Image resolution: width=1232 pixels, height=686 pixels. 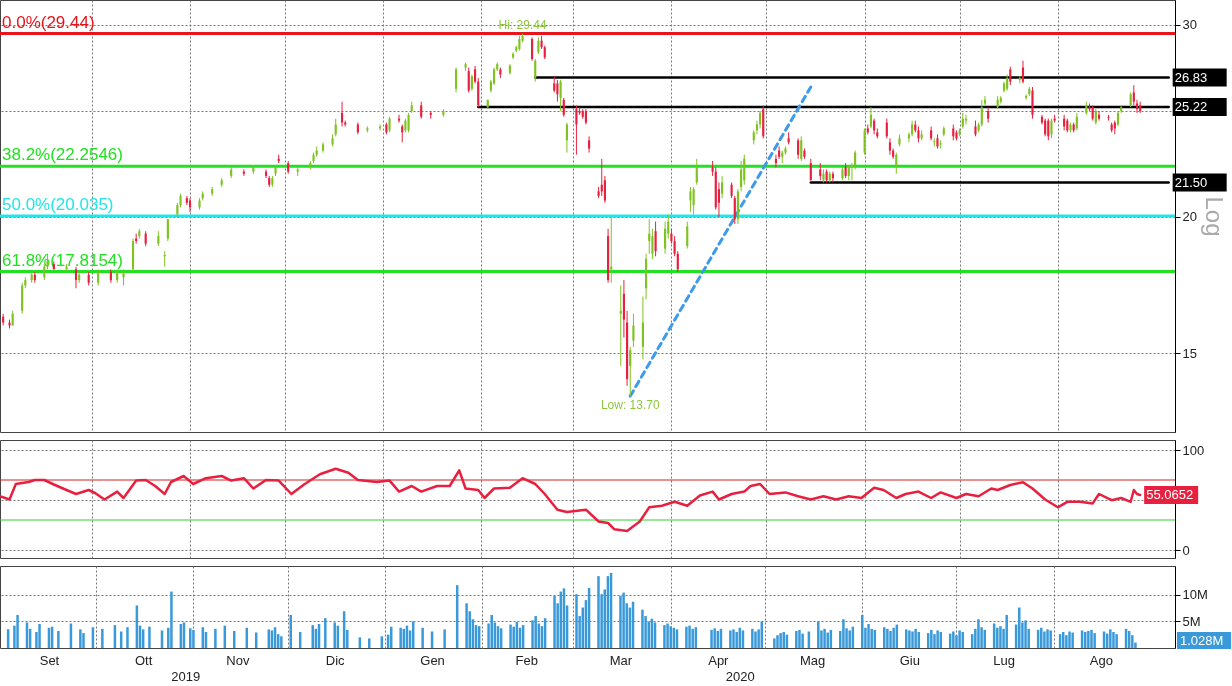 What do you see at coordinates (719, 660) in the screenshot?
I see `x-tick-label: Apr` at bounding box center [719, 660].